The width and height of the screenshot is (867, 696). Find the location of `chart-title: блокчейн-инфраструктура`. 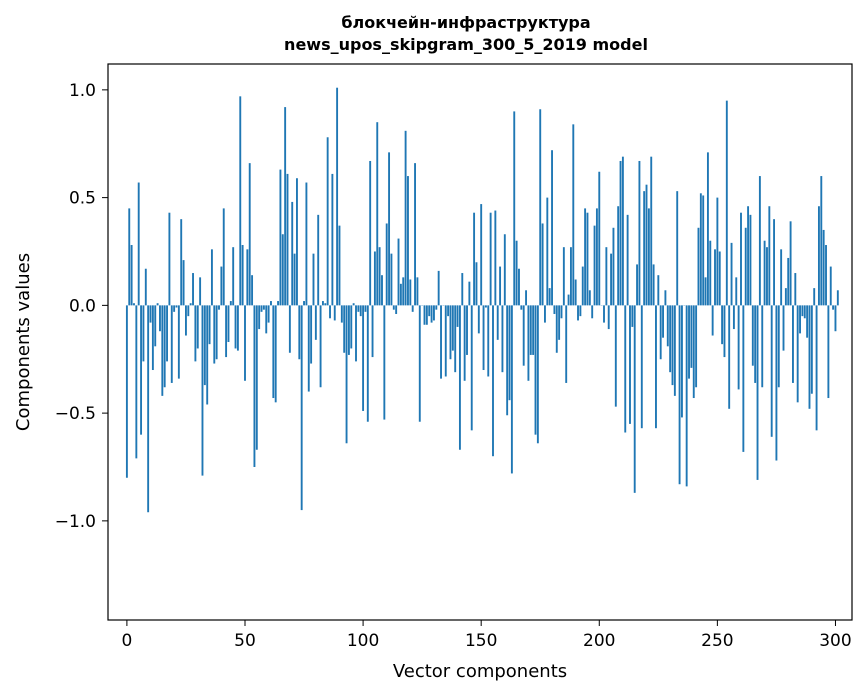

chart-title: блокчейн-инфраструктура is located at coordinates (465, 22).